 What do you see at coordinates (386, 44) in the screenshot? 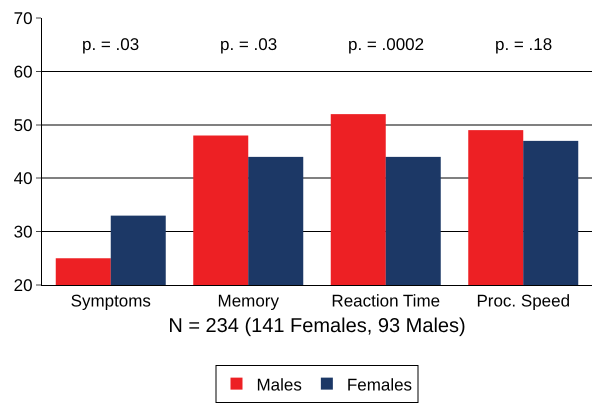
I see `annotation: p. = .0002` at bounding box center [386, 44].